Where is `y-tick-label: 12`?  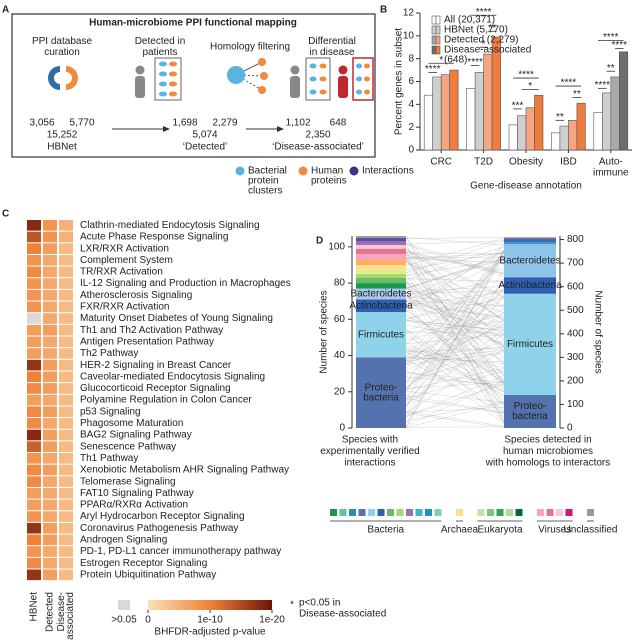
y-tick-label: 12 is located at coordinates (409, 13).